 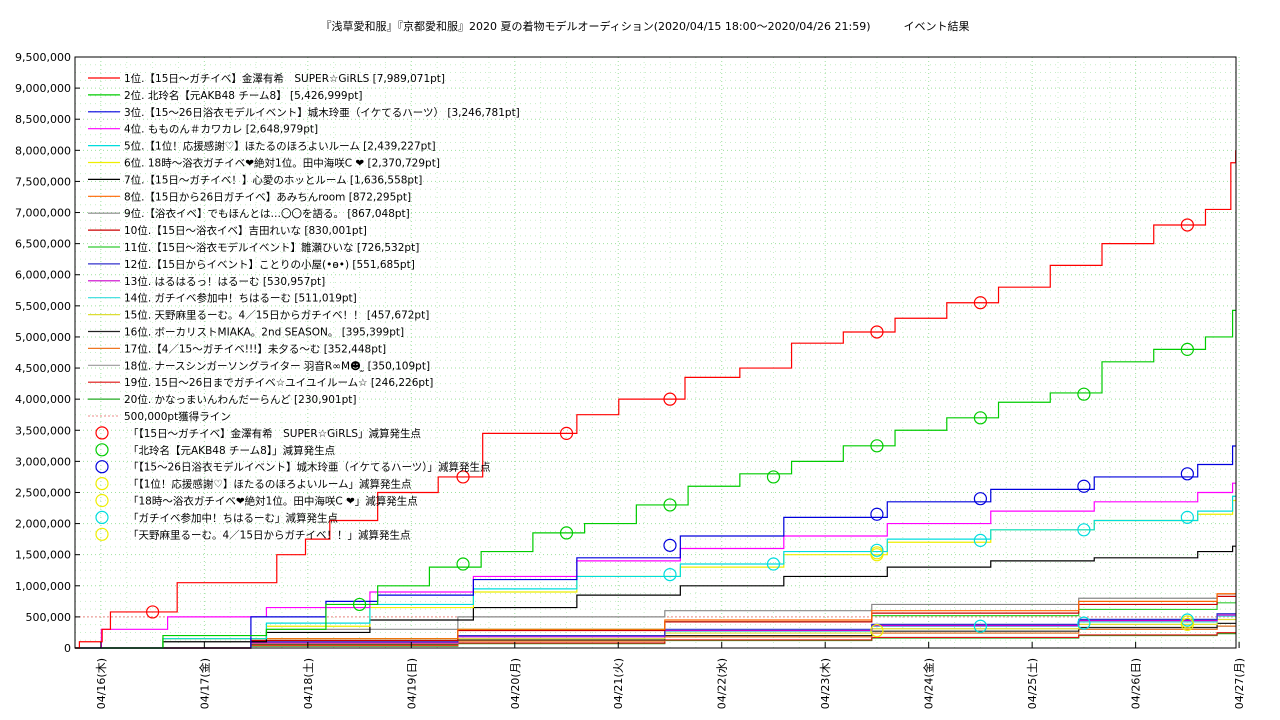 What do you see at coordinates (267, 213) in the screenshot?
I see `legend-entry: 9位.【浴衣イベ】でもほんとは…〇〇を語る。 [867,048pt]` at bounding box center [267, 213].